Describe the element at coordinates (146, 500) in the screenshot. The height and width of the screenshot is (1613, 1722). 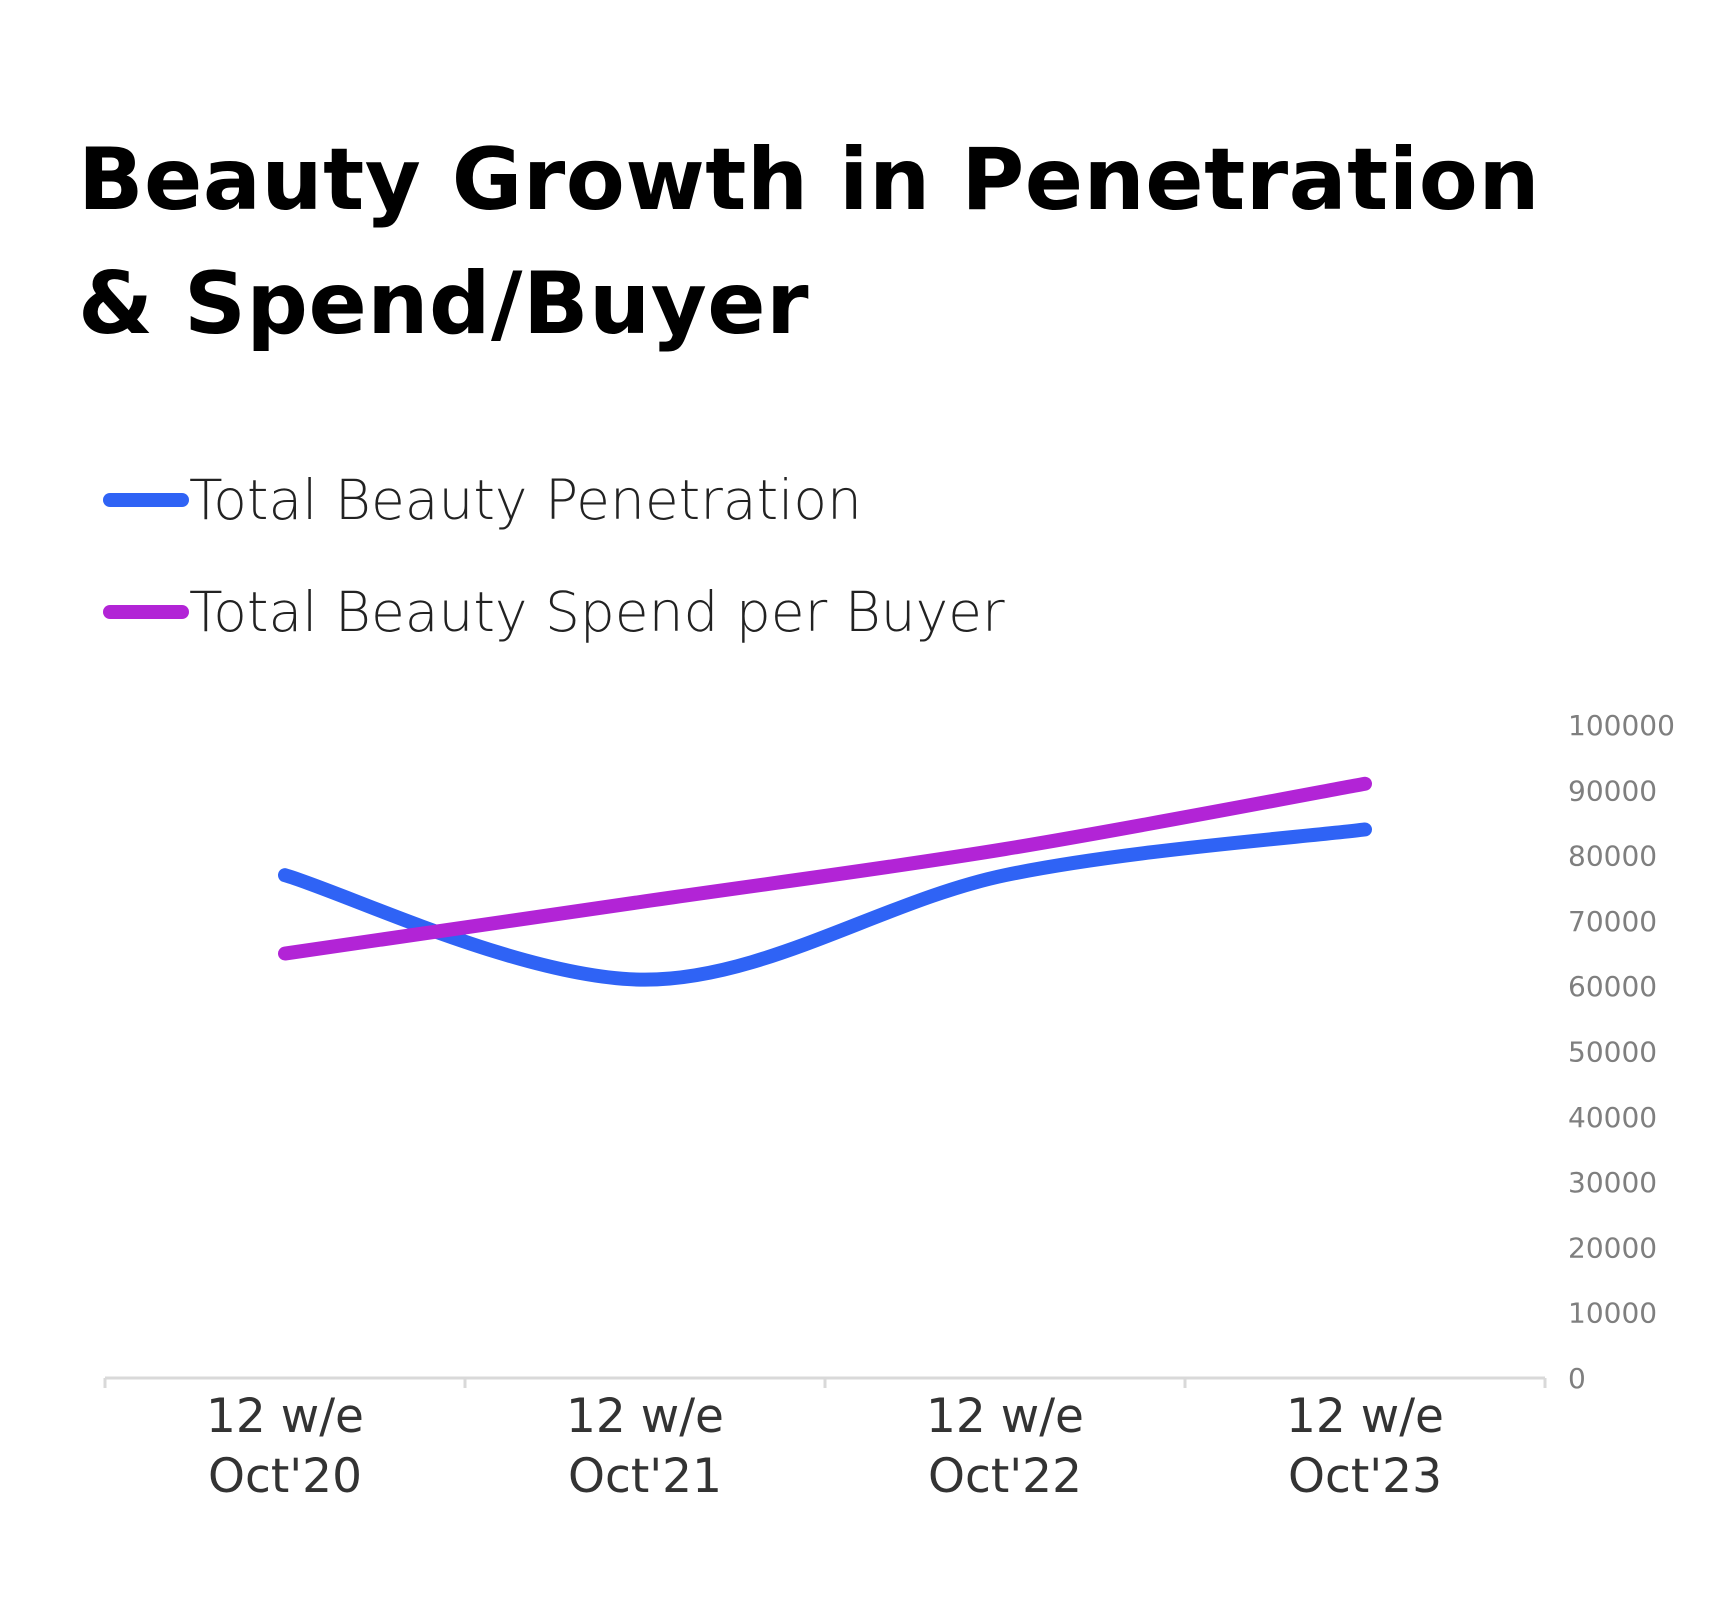
I see `legend-swatch-penetration` at that location.